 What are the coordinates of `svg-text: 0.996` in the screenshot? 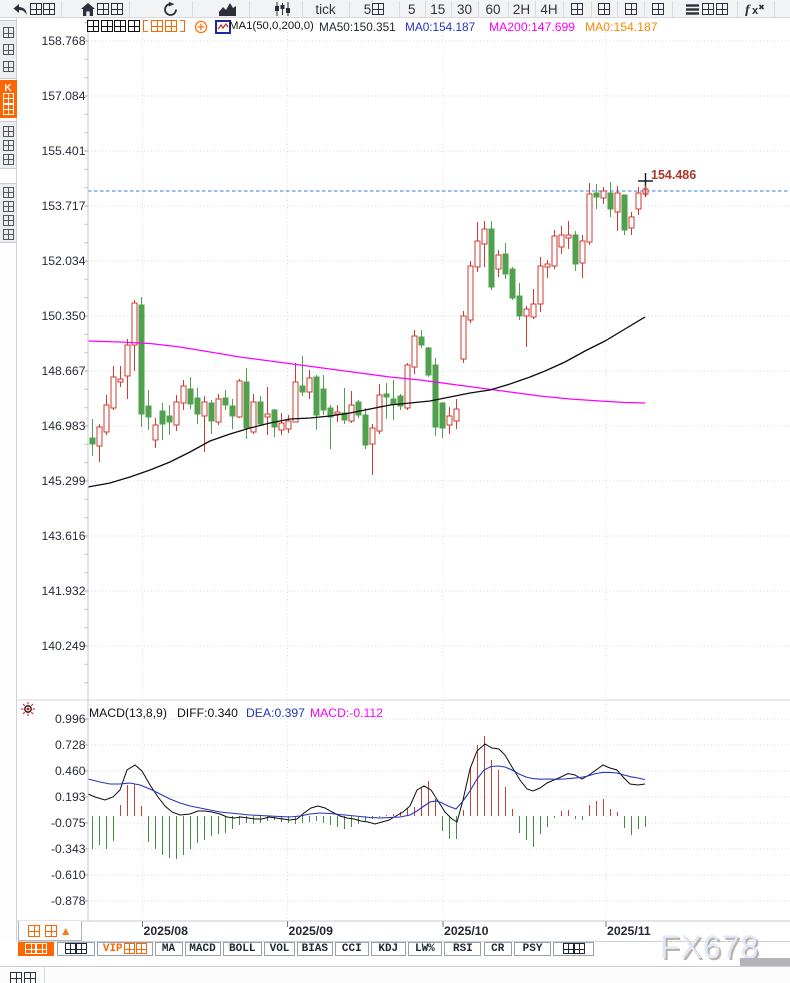 It's located at (70, 719).